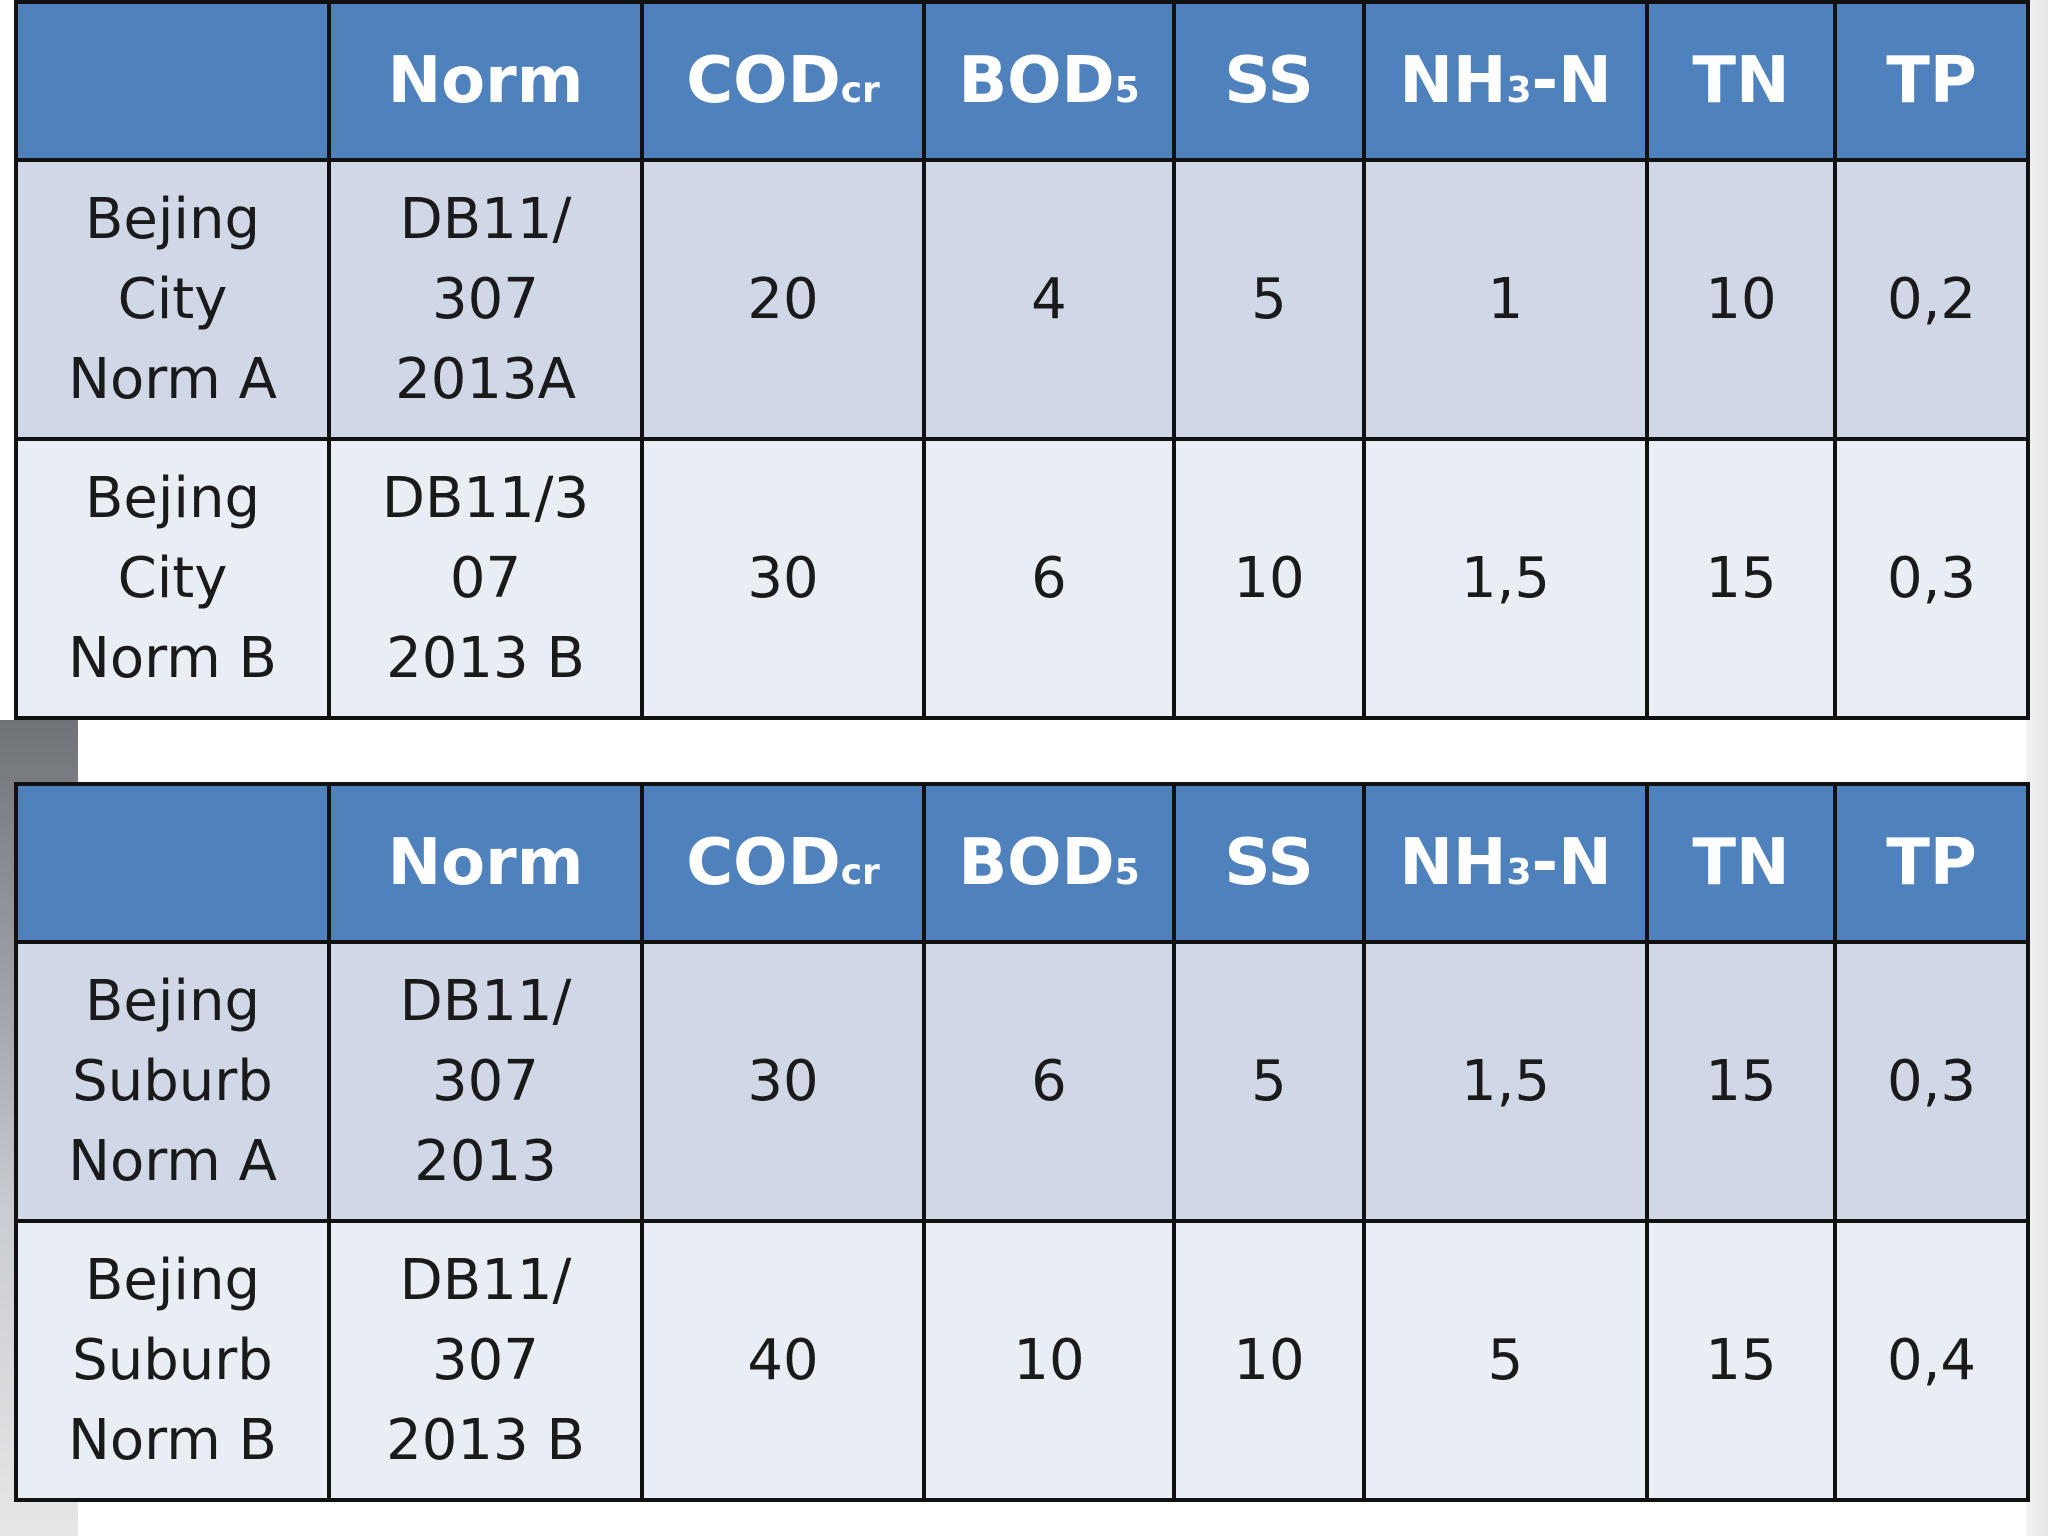  What do you see at coordinates (783, 299) in the screenshot?
I see `cod-value: 20` at bounding box center [783, 299].